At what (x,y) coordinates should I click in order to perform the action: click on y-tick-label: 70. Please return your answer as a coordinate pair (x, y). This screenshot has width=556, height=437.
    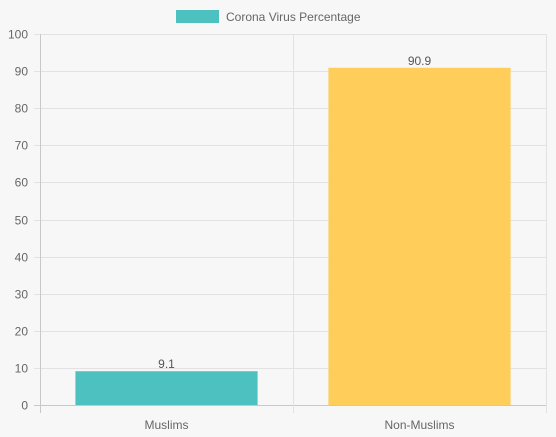
    Looking at the image, I should click on (22, 146).